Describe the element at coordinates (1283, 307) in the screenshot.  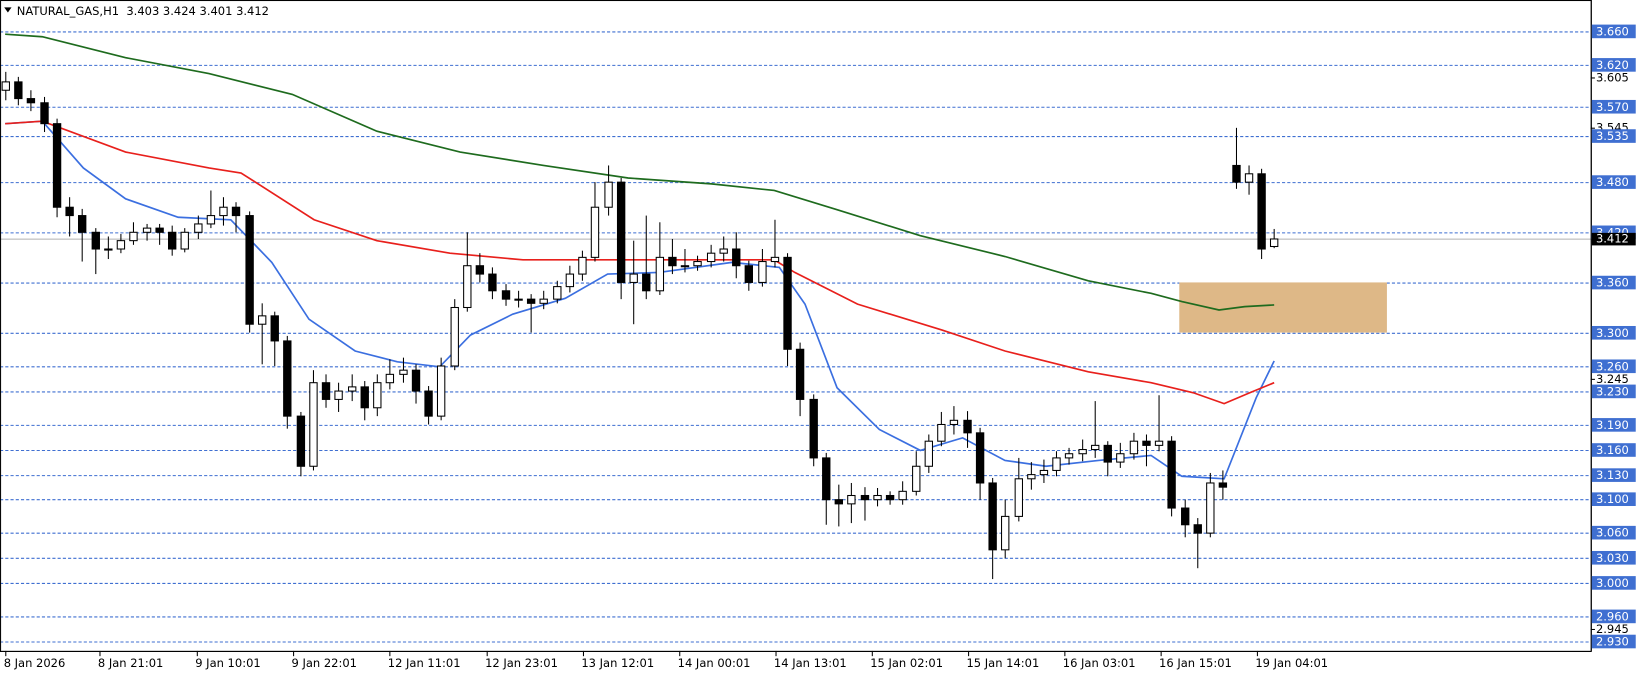
I see `zone-layer` at that location.